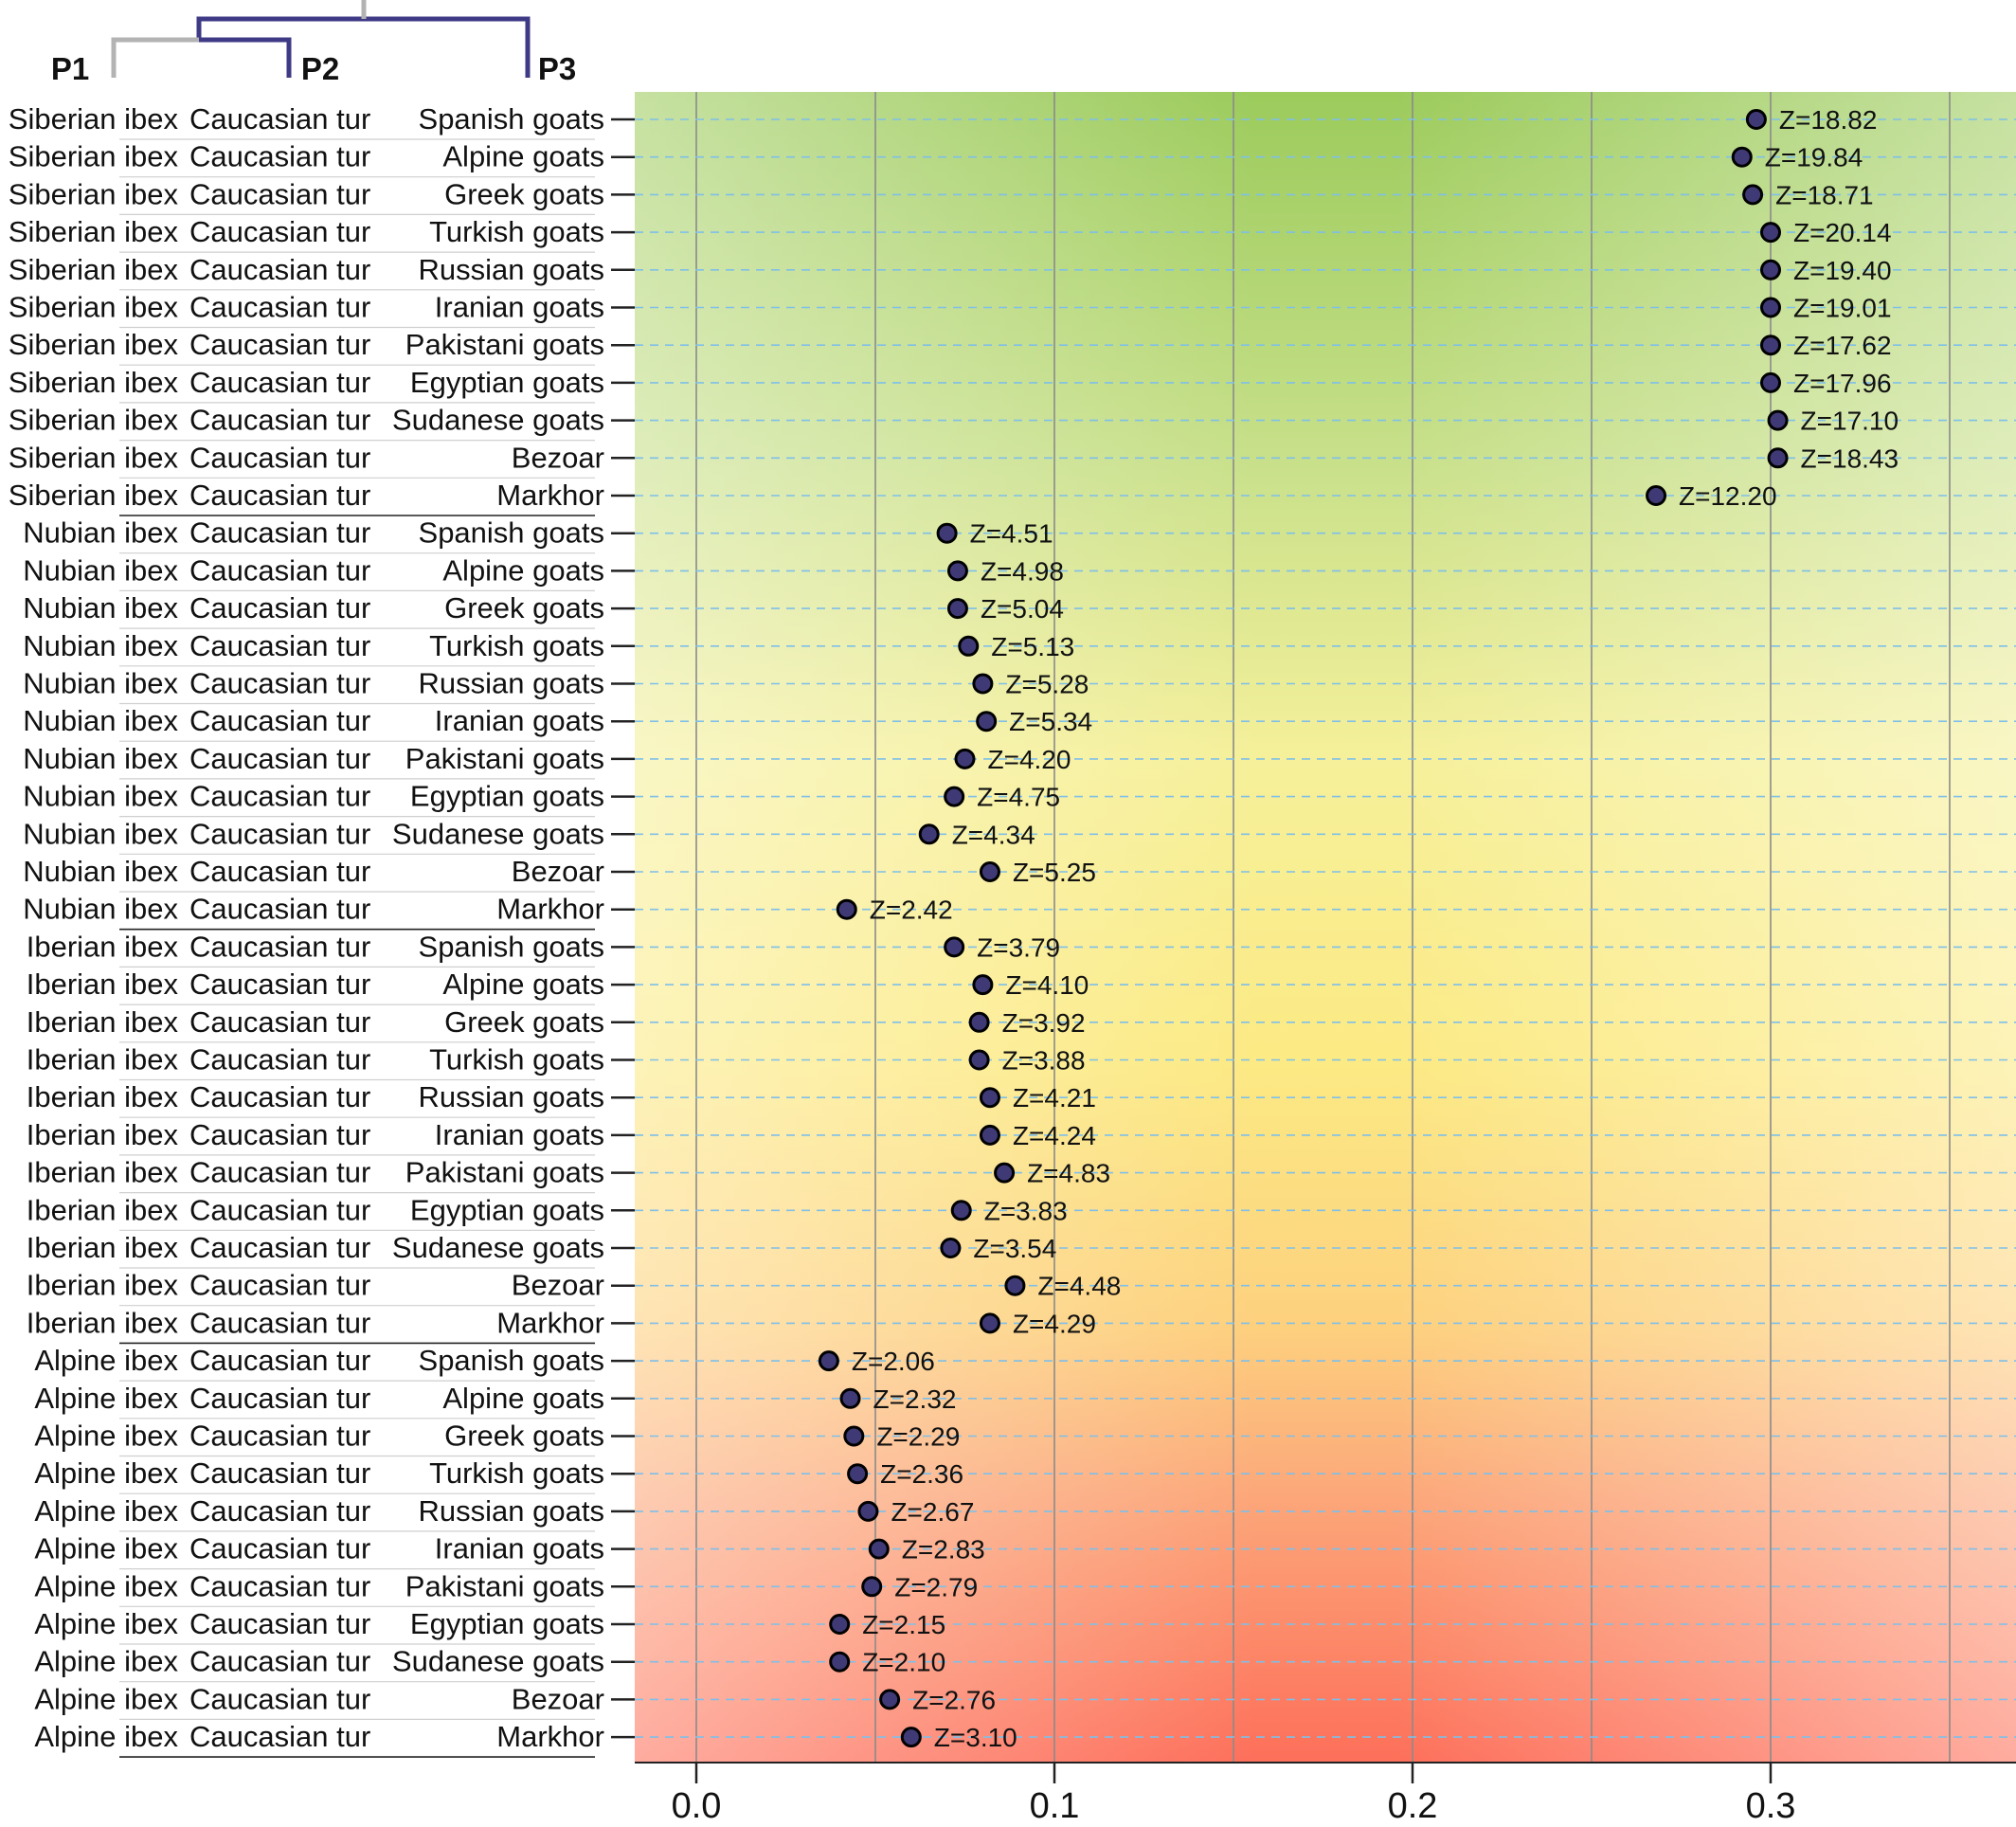 This screenshot has width=2016, height=1827. What do you see at coordinates (918, 1437) in the screenshot?
I see `z-score-label: Z=2.29` at bounding box center [918, 1437].